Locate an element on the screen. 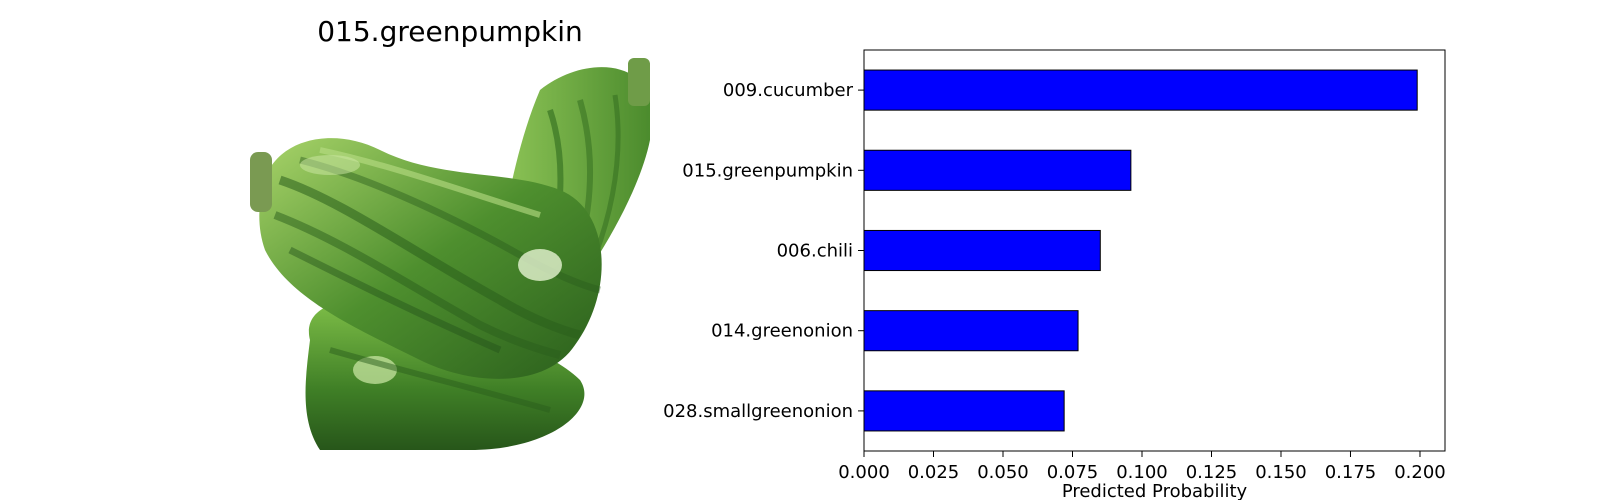 This screenshot has height=500, width=1600. bar-015.greenpumpkin is located at coordinates (997, 170).